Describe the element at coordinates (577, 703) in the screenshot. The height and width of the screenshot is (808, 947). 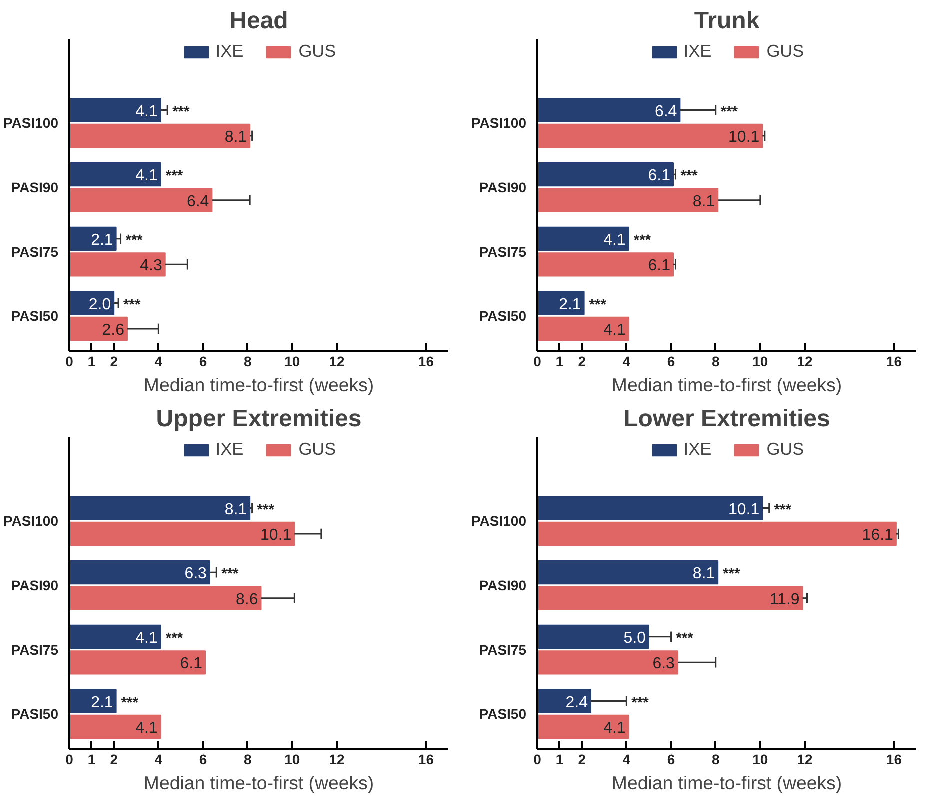
I see `data-label: 2.4` at that location.